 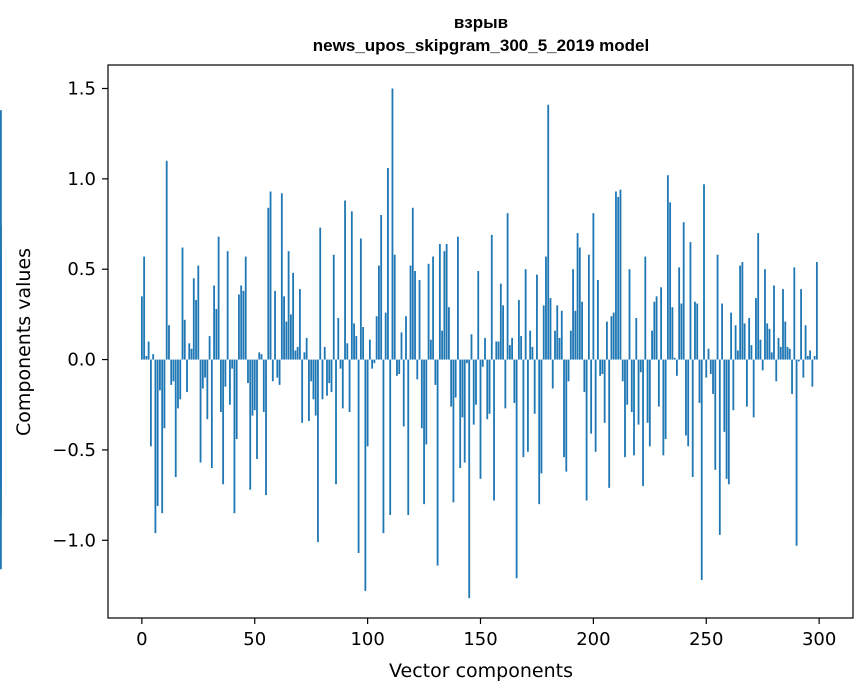 I want to click on y-tick-label: 0.5, so click(x=81, y=269).